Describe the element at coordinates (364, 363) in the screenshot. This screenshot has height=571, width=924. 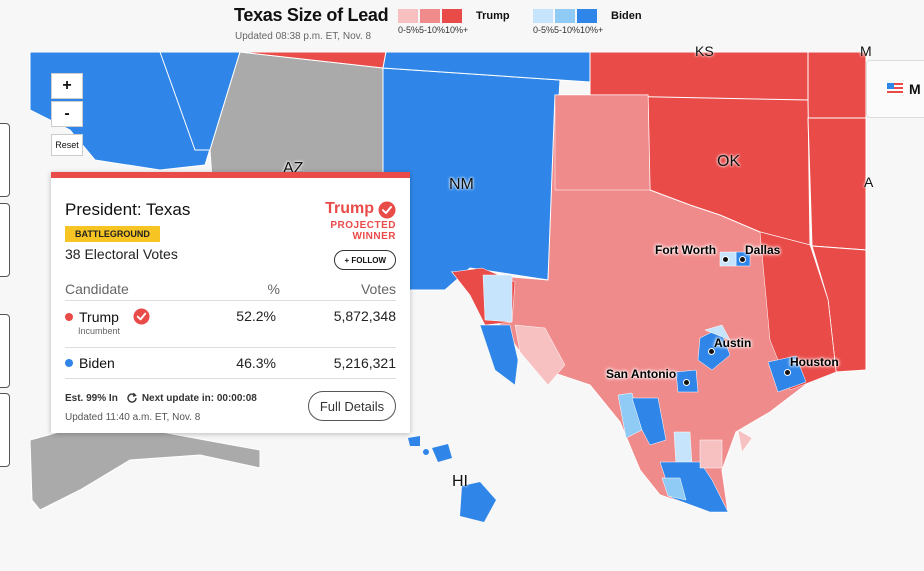
I see `candidate-votes: 5,216,321` at that location.